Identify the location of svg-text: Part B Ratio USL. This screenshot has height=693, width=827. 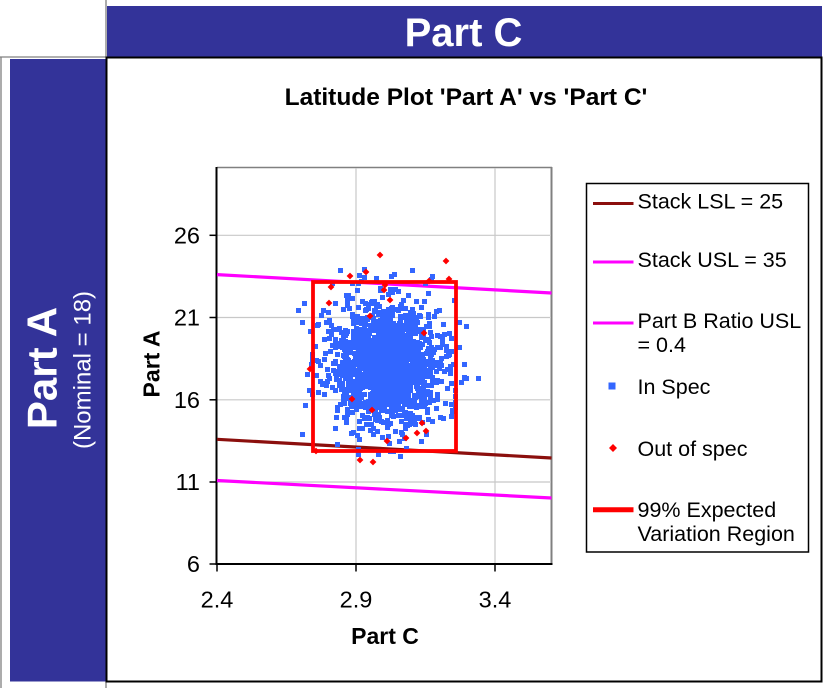
(720, 321).